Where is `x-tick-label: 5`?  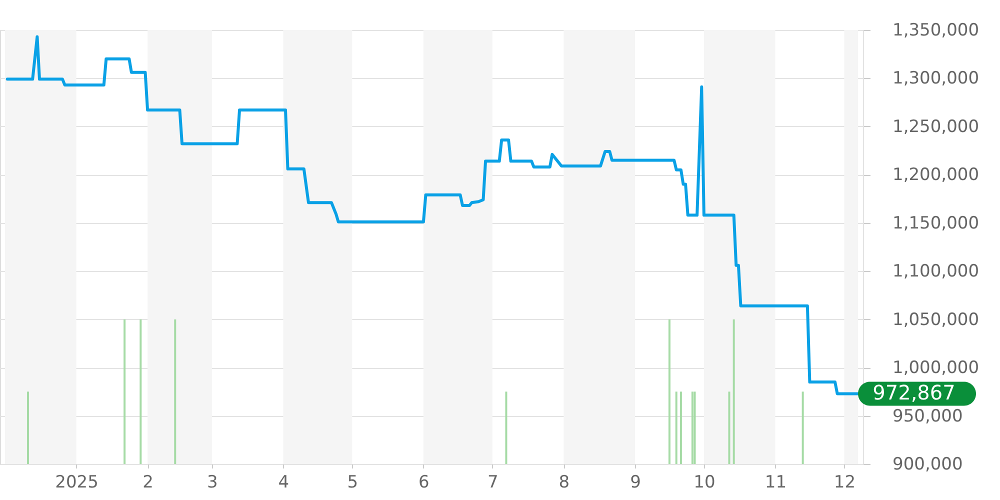 x-tick-label: 5 is located at coordinates (352, 482).